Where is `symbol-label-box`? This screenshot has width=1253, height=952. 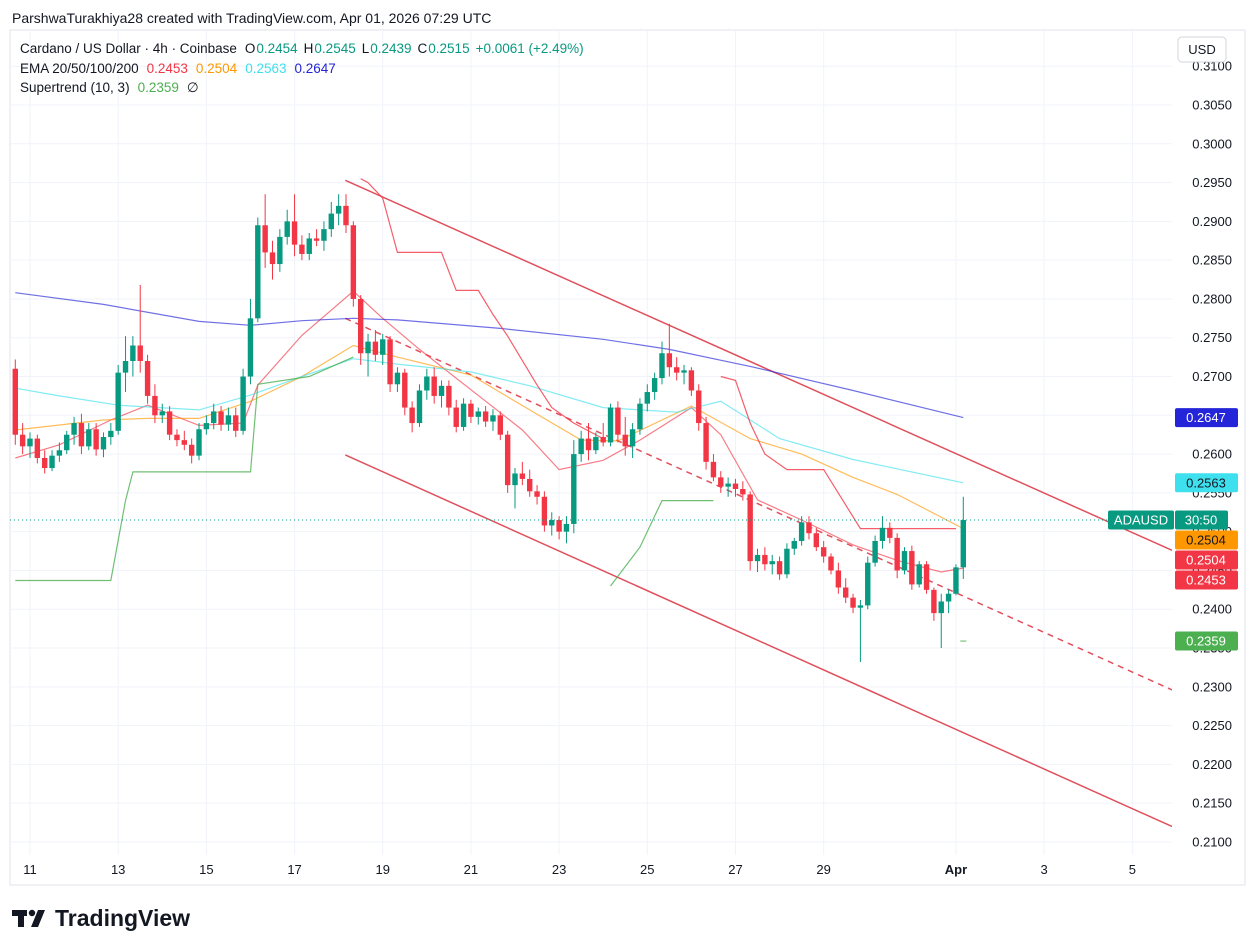
symbol-label-box is located at coordinates (1141, 520).